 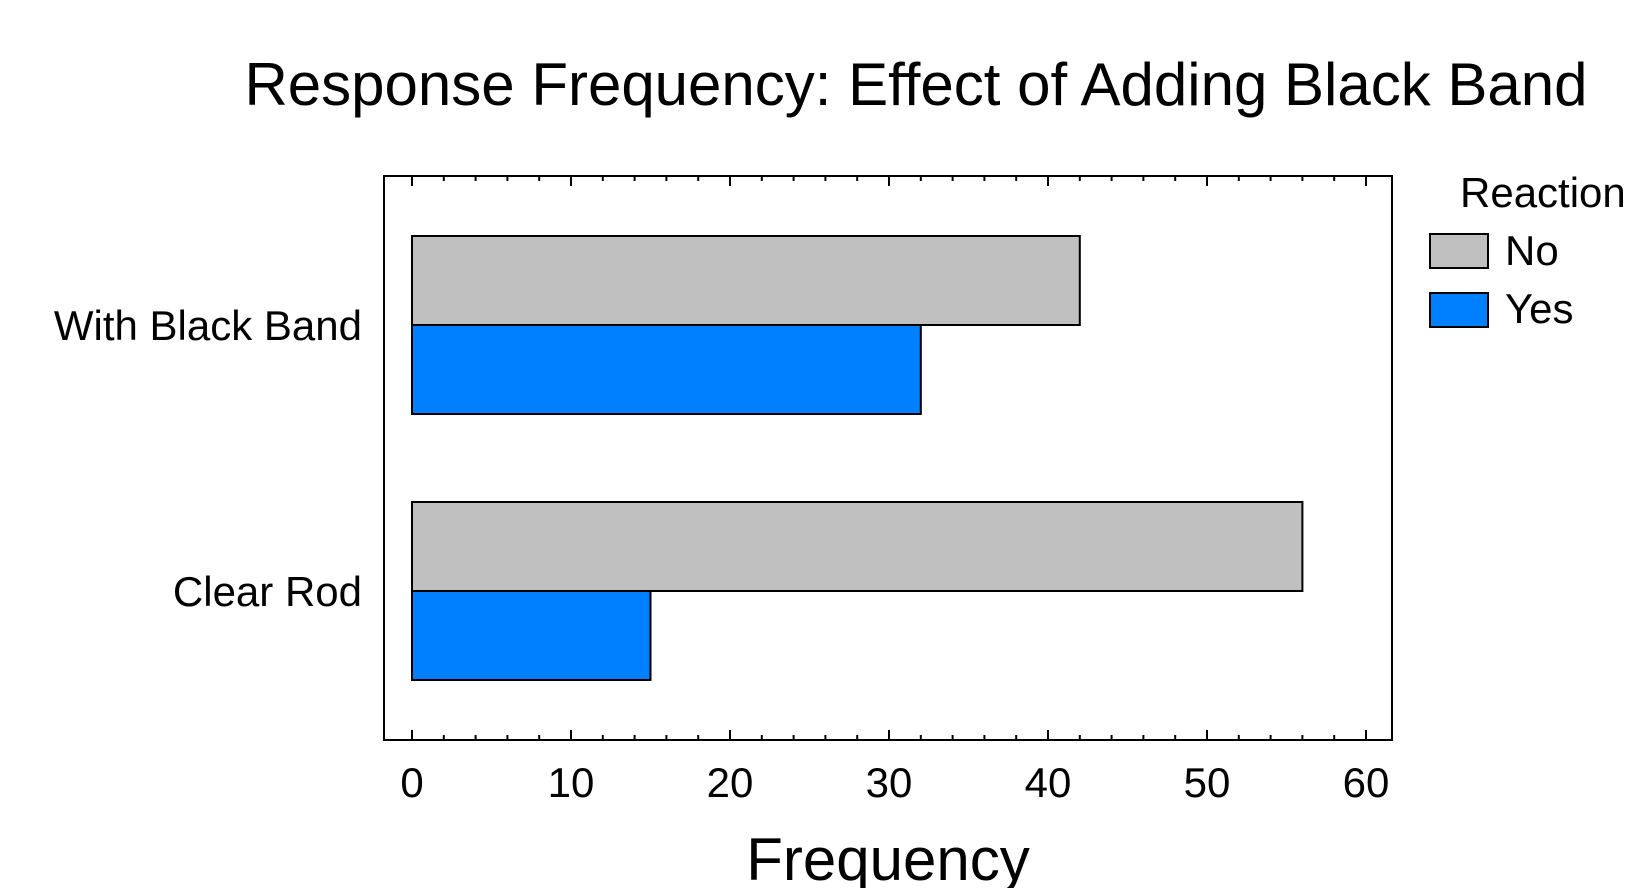 What do you see at coordinates (1459, 310) in the screenshot?
I see `legend-swatch-yes` at bounding box center [1459, 310].